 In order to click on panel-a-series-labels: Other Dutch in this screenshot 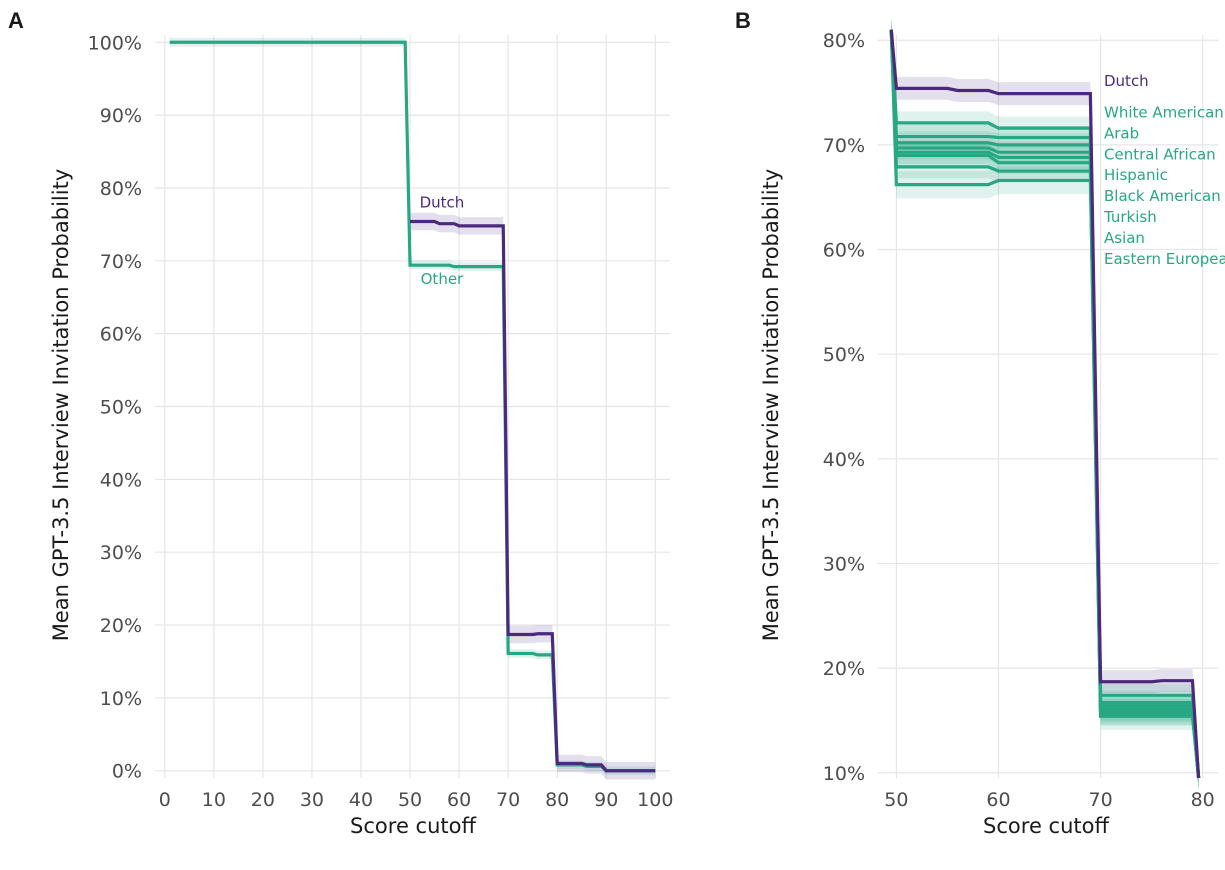, I will do `click(442, 241)`.